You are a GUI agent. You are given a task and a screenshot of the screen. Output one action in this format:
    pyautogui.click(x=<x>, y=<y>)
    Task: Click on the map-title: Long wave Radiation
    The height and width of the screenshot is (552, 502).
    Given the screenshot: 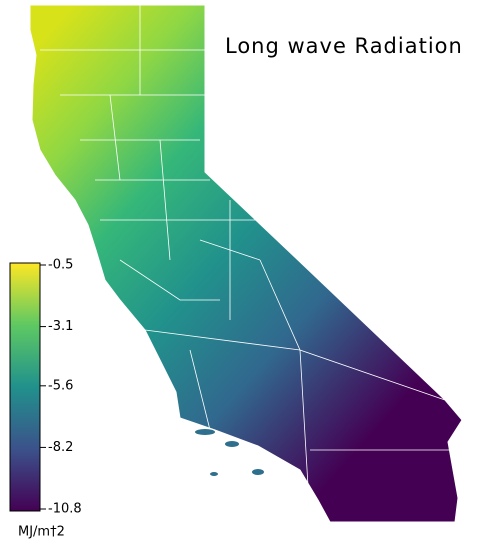 What is the action you would take?
    pyautogui.click(x=344, y=46)
    